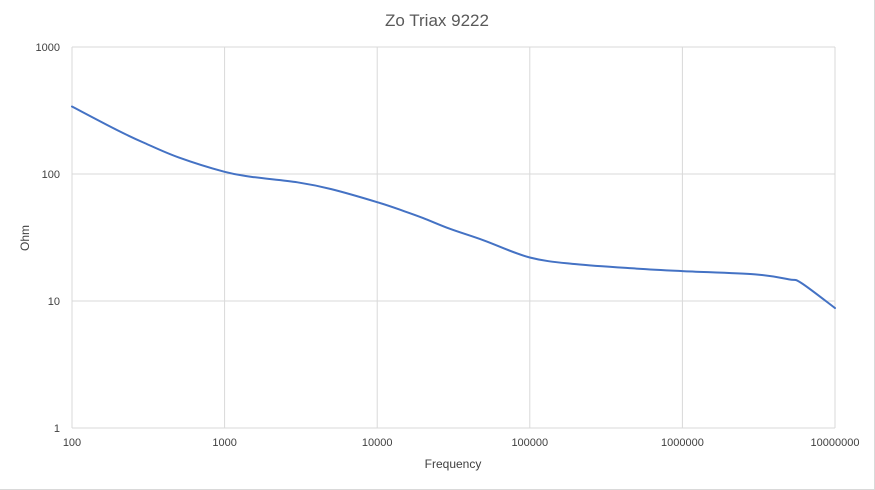  Describe the element at coordinates (72, 443) in the screenshot. I see `x-tick-label: 100` at that location.